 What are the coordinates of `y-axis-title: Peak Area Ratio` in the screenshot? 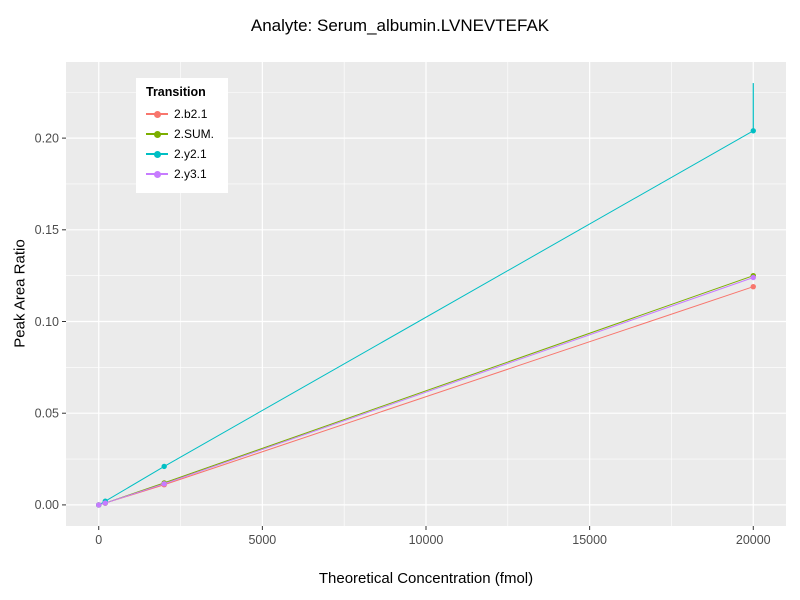 It's located at (20, 293).